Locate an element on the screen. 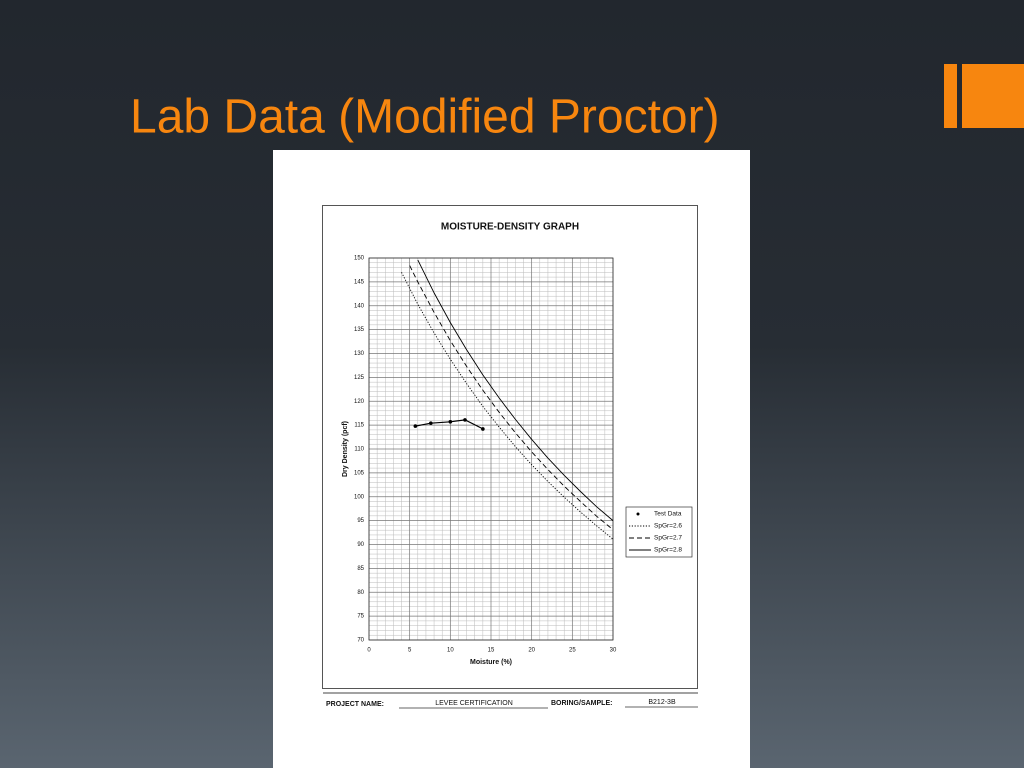  legend-marker is located at coordinates (638, 514).